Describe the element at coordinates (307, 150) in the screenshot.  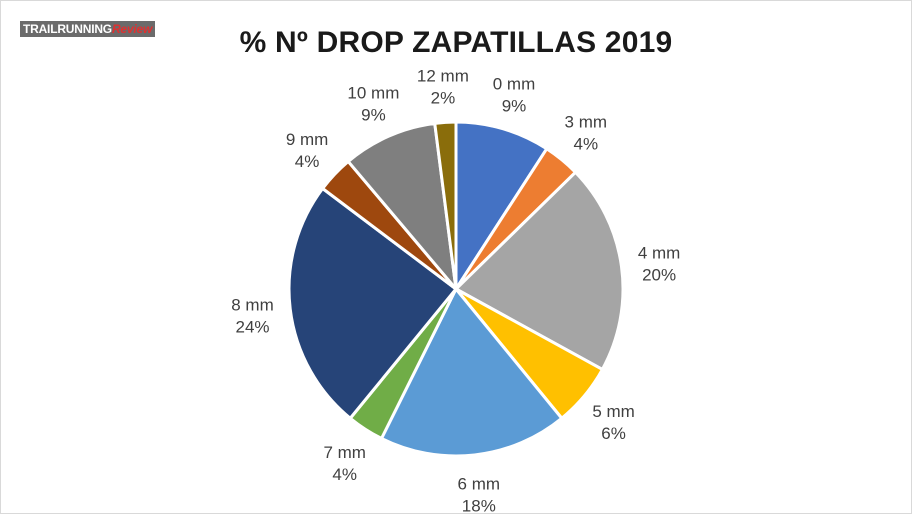
I see `slice-label-9mm: 9 mm 4%` at that location.